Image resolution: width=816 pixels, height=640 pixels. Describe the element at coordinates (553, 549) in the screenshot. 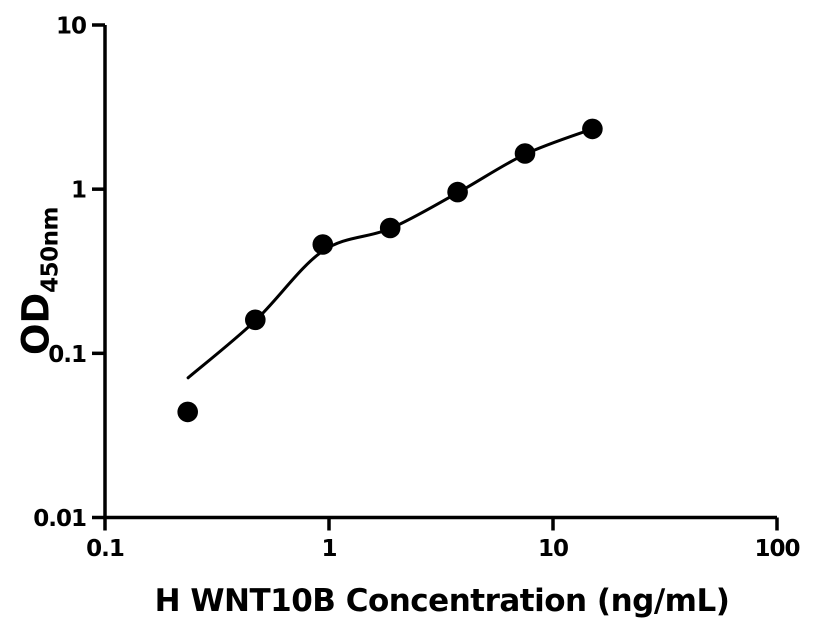

I see `x-tick-label: 10` at that location.